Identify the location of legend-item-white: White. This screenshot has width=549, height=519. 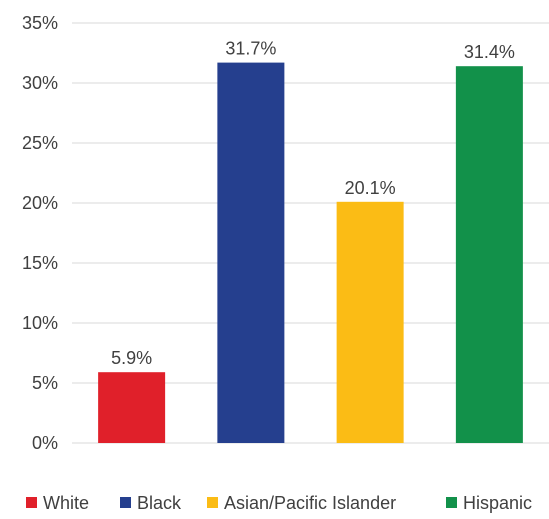
(57, 503).